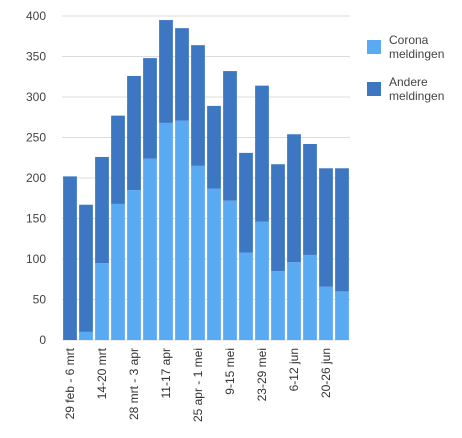  Describe the element at coordinates (134, 384) in the screenshot. I see `x-tick-label: 28 mrt - 3 apr` at that location.